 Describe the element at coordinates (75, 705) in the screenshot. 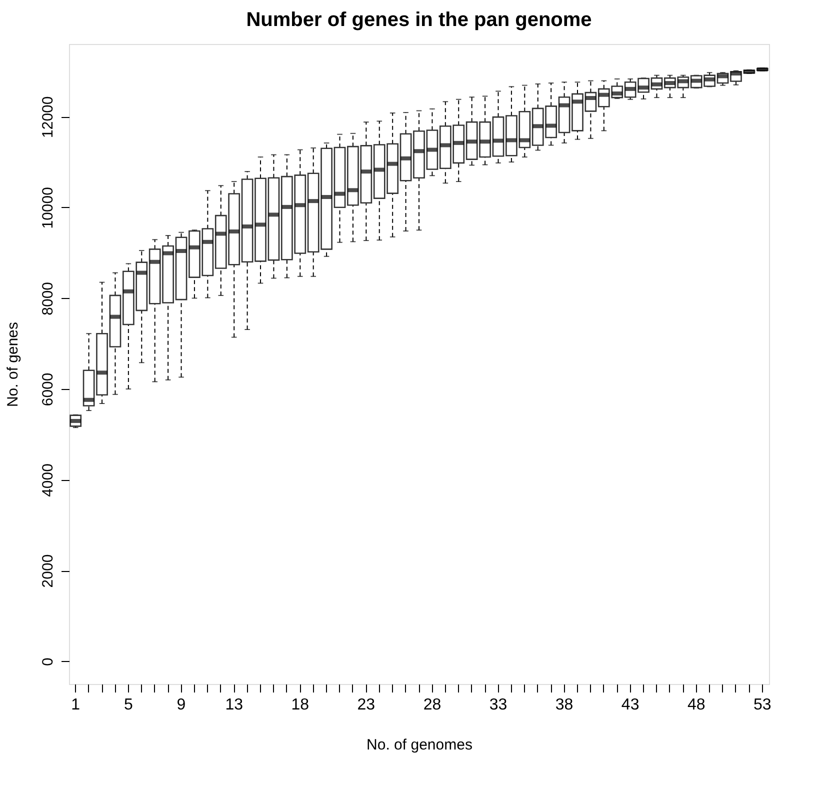

I see `x-tick-label: 1` at that location.